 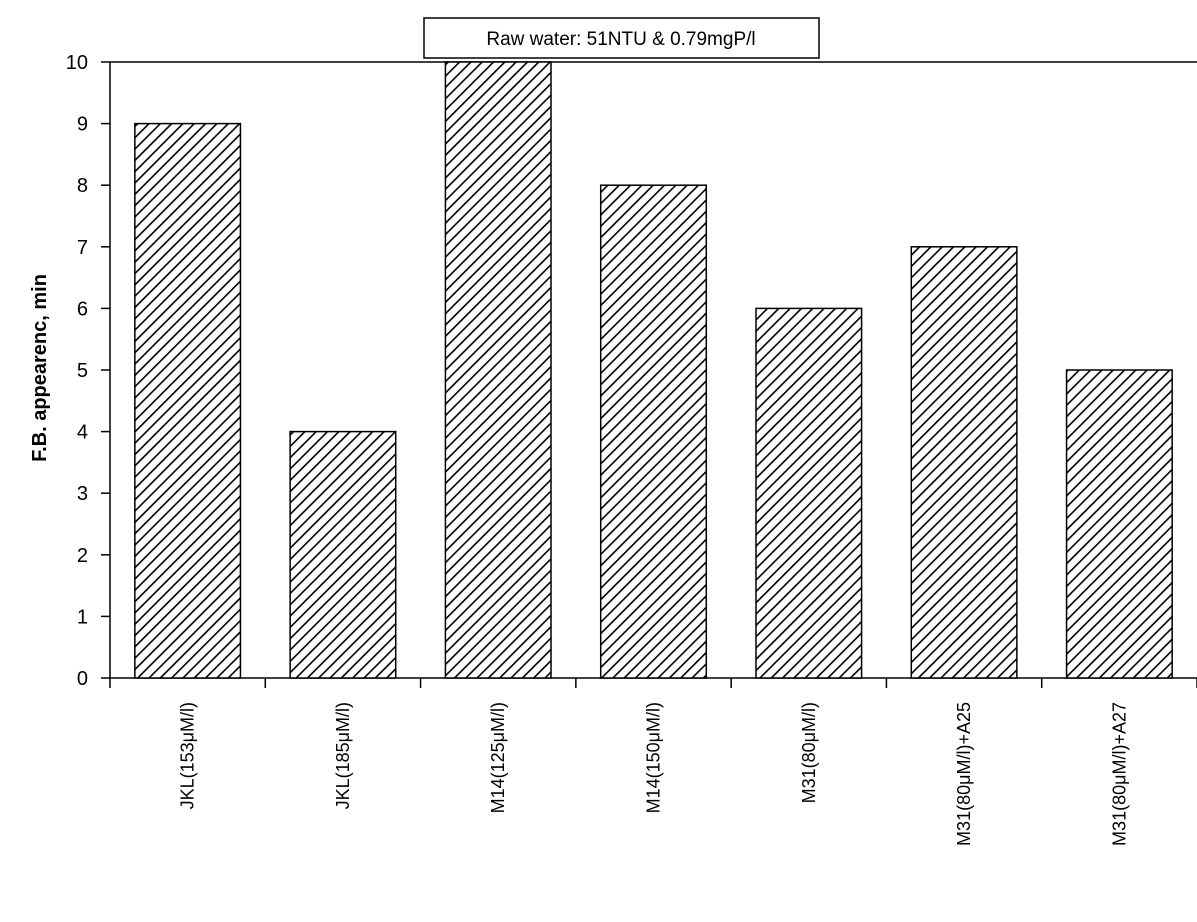 What do you see at coordinates (343, 755) in the screenshot?
I see `x-tick-label: JKL(185μM/l)` at bounding box center [343, 755].